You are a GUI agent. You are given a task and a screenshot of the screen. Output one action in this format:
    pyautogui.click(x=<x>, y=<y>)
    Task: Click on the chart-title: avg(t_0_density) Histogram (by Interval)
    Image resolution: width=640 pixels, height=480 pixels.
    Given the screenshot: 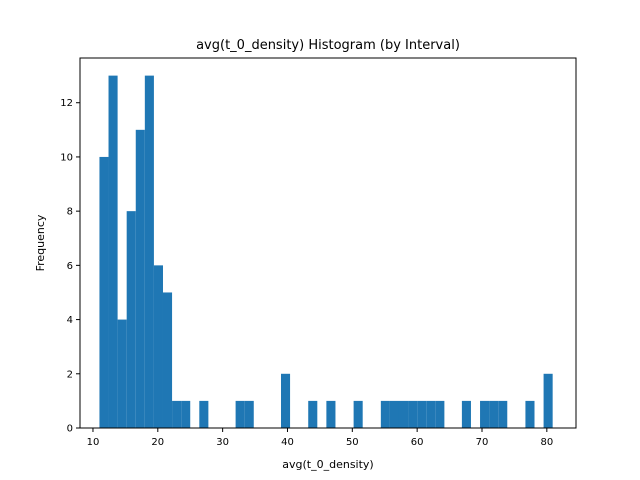 What is the action you would take?
    pyautogui.click(x=328, y=45)
    